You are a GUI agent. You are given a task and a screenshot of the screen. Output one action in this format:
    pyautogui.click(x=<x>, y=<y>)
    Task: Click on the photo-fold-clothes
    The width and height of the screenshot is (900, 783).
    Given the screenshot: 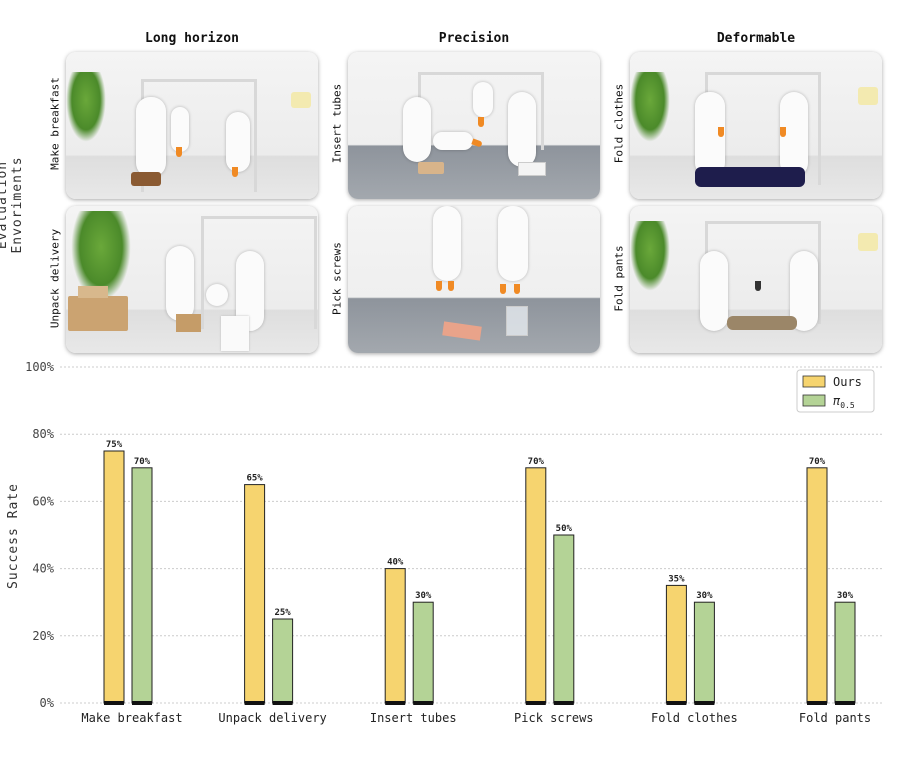 What is the action you would take?
    pyautogui.click(x=756, y=125)
    